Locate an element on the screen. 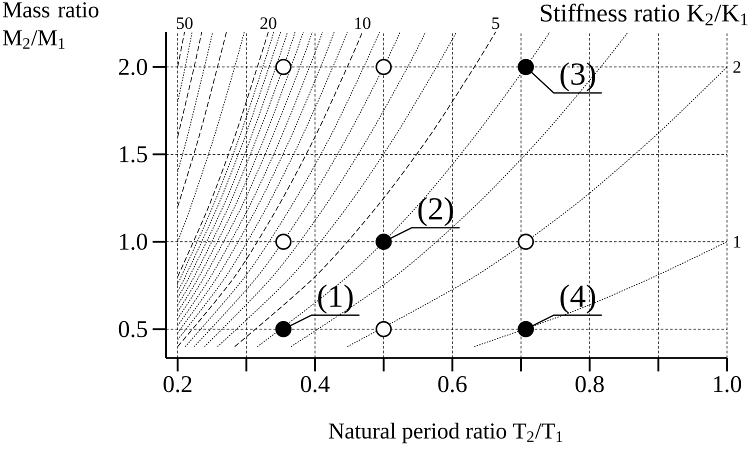 This screenshot has height=454, width=753. y-axis-title: Mass ratio M$_{2}$/M$_{1}$ is located at coordinates (50, 25).